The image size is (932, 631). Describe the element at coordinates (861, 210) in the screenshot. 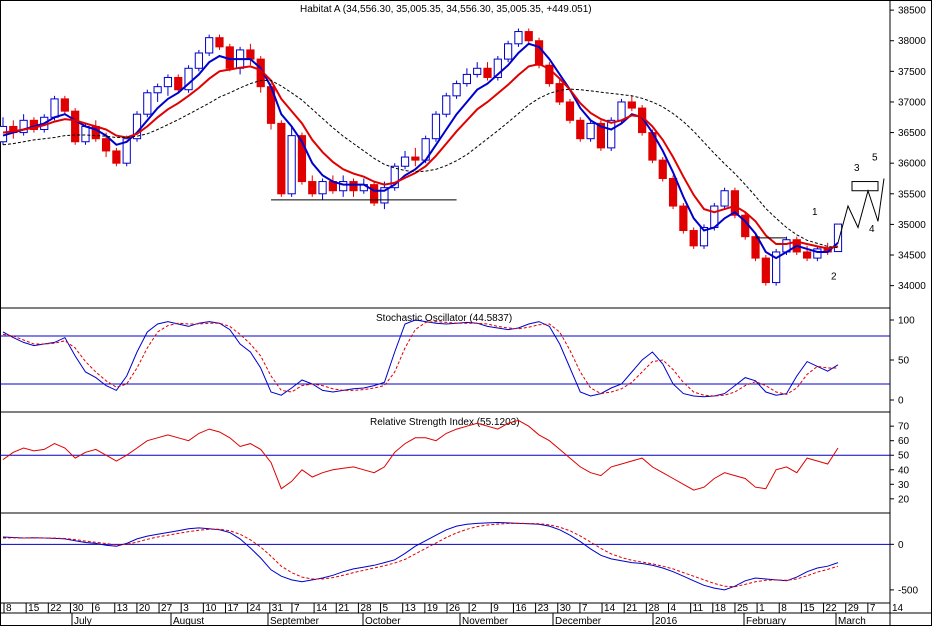

I see `wave-projection` at that location.